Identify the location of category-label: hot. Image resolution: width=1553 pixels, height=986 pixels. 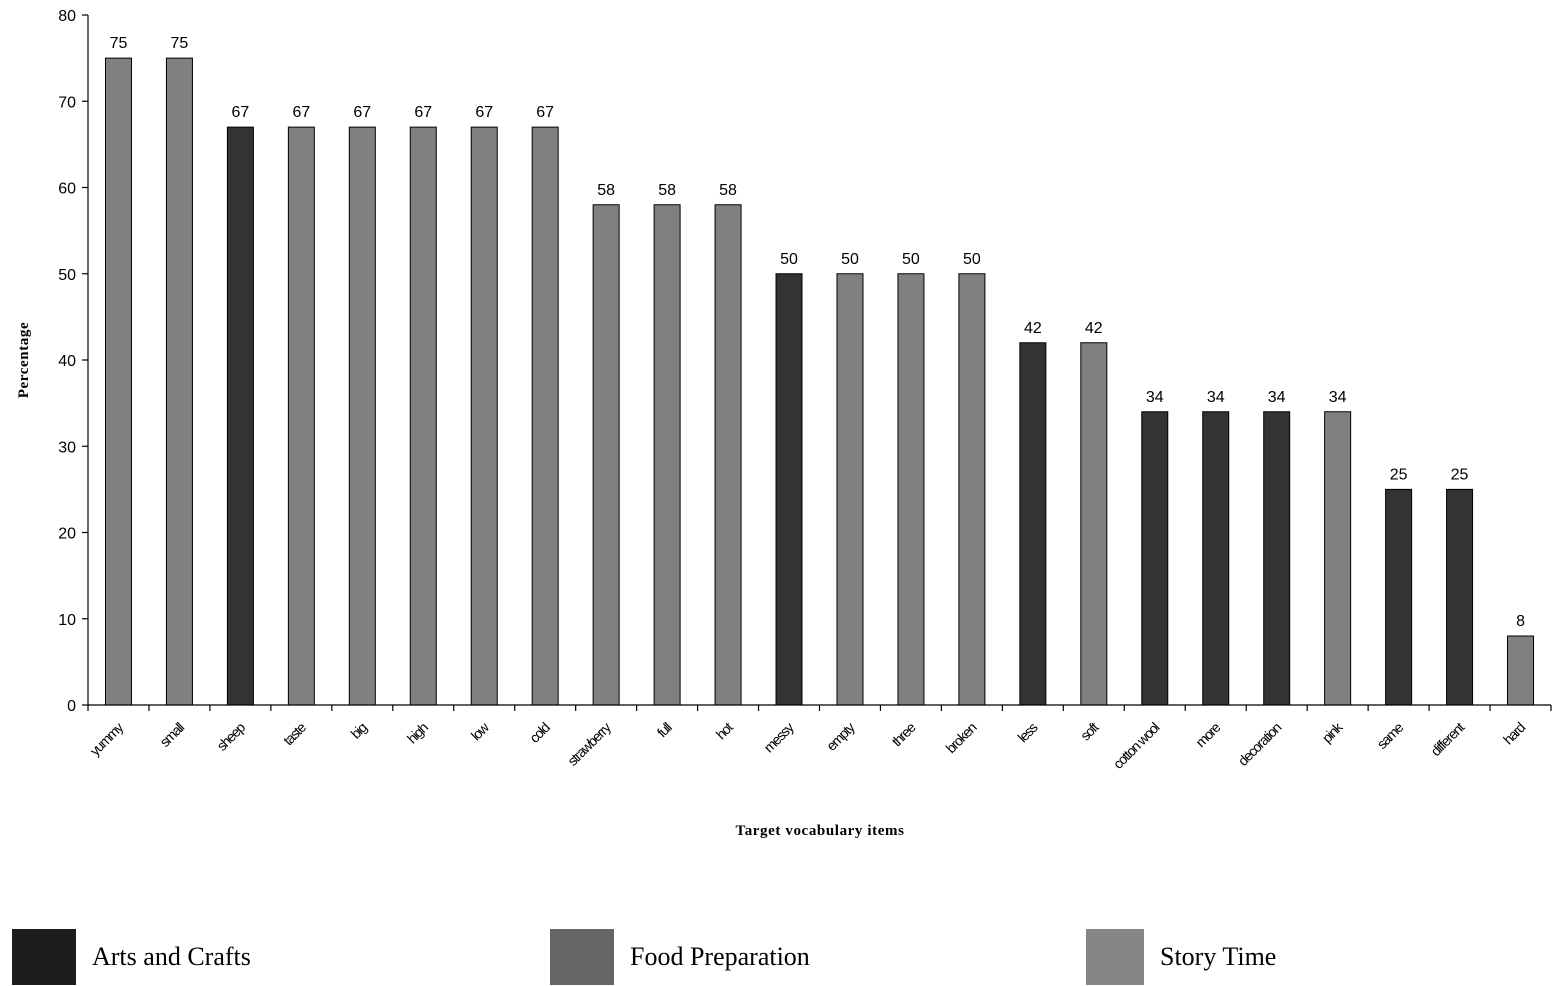
(724, 730).